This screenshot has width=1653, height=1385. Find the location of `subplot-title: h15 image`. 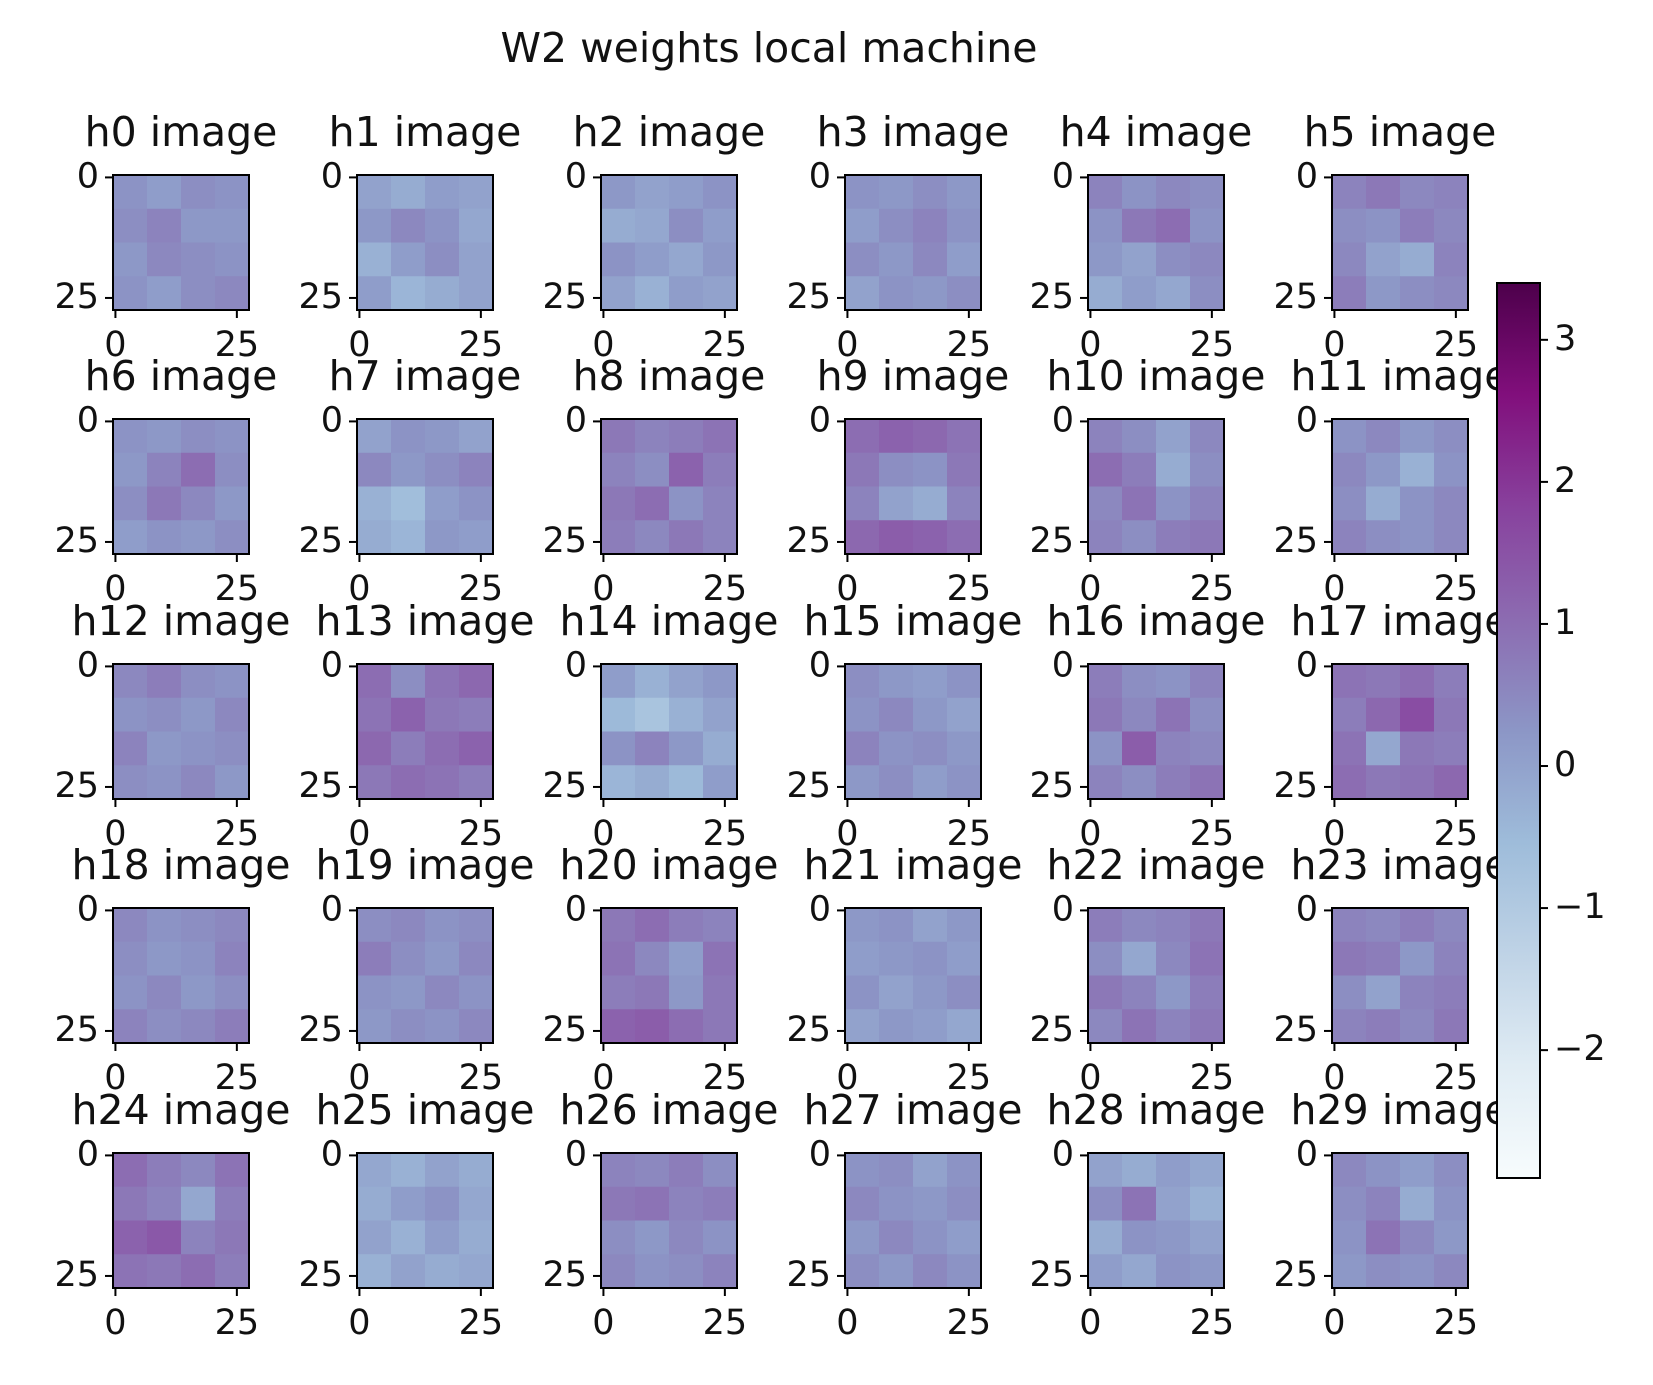

subplot-title: h15 image is located at coordinates (913, 621).